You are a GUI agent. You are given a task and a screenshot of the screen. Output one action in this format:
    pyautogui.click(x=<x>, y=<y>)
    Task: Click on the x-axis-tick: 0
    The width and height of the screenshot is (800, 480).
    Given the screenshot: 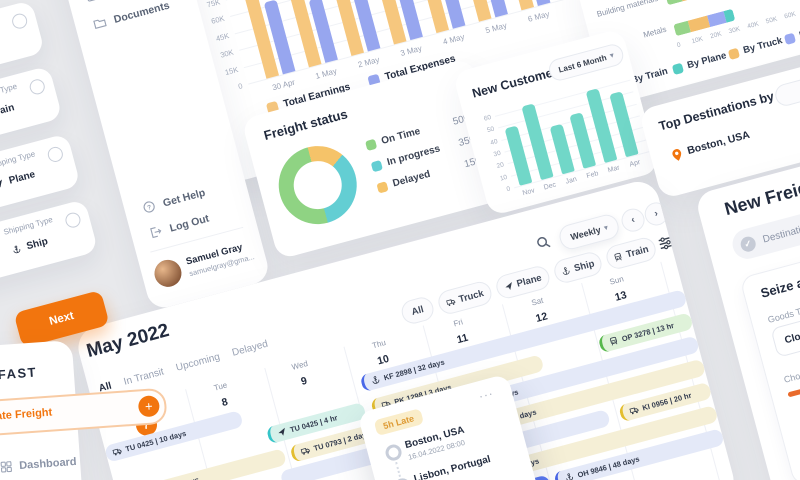 What is the action you would take?
    pyautogui.click(x=679, y=45)
    